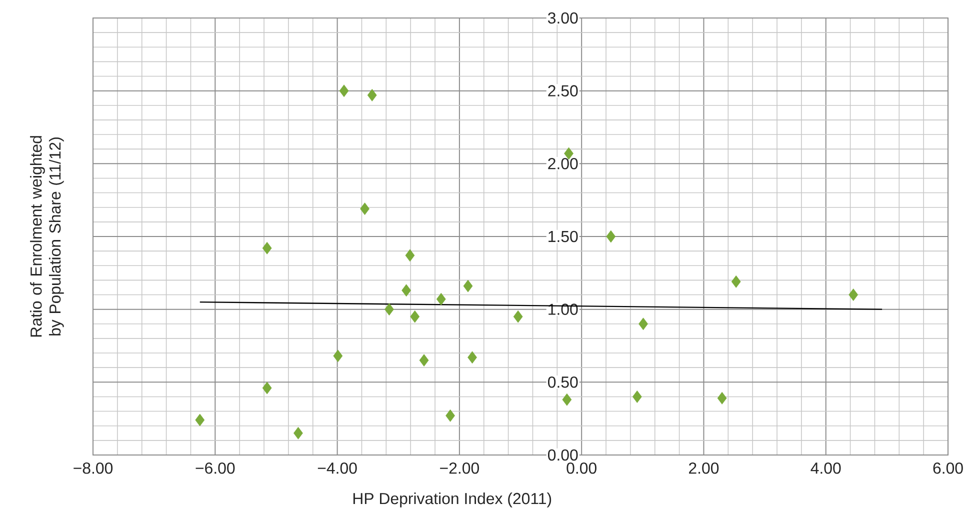 The image size is (970, 532). What do you see at coordinates (563, 236) in the screenshot?
I see `y-tick-label: 1.50` at bounding box center [563, 236].